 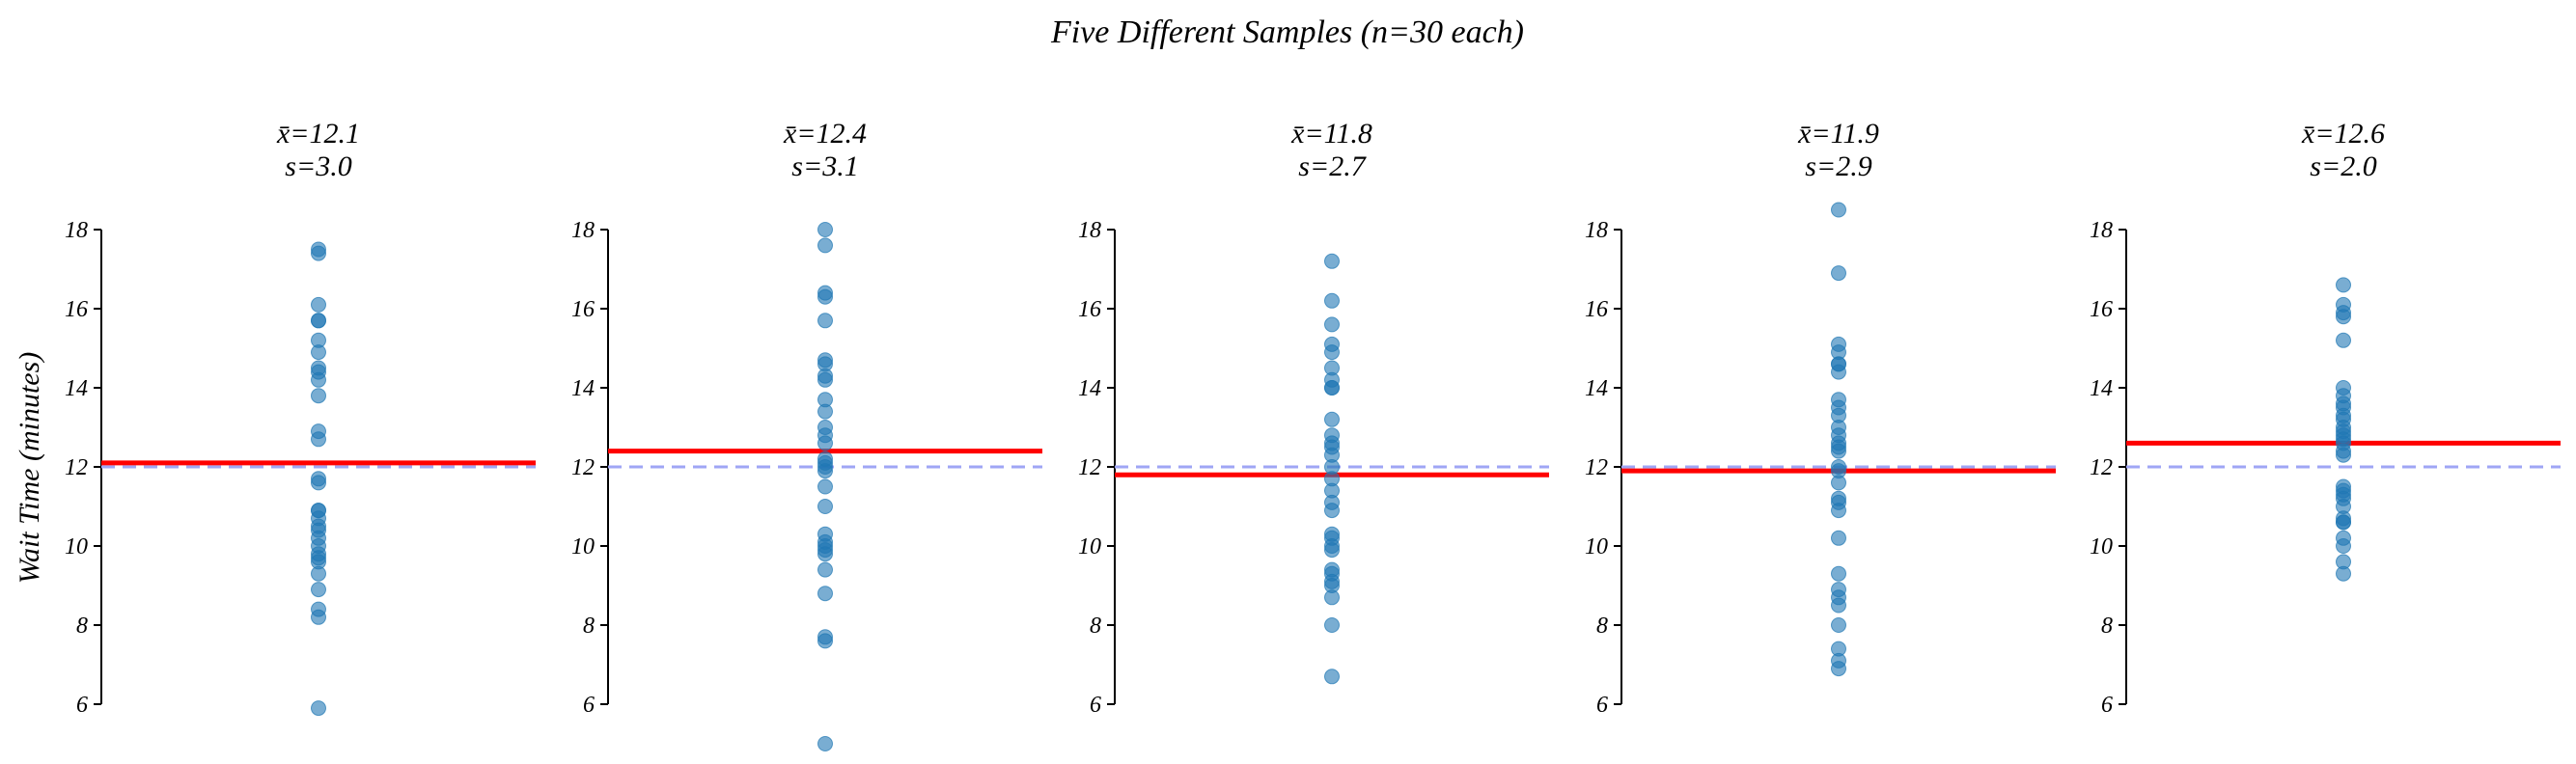 I want to click on panel-1: x̄=12.1s=3.0 6 8 10 12 14 16 18, so click(x=300, y=418).